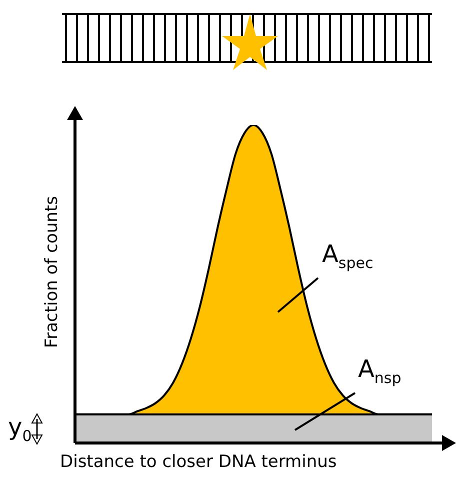 Image resolution: width=457 pixels, height=492 pixels. What do you see at coordinates (20, 429) in the screenshot?
I see `text: y$_{0}$` at bounding box center [20, 429].